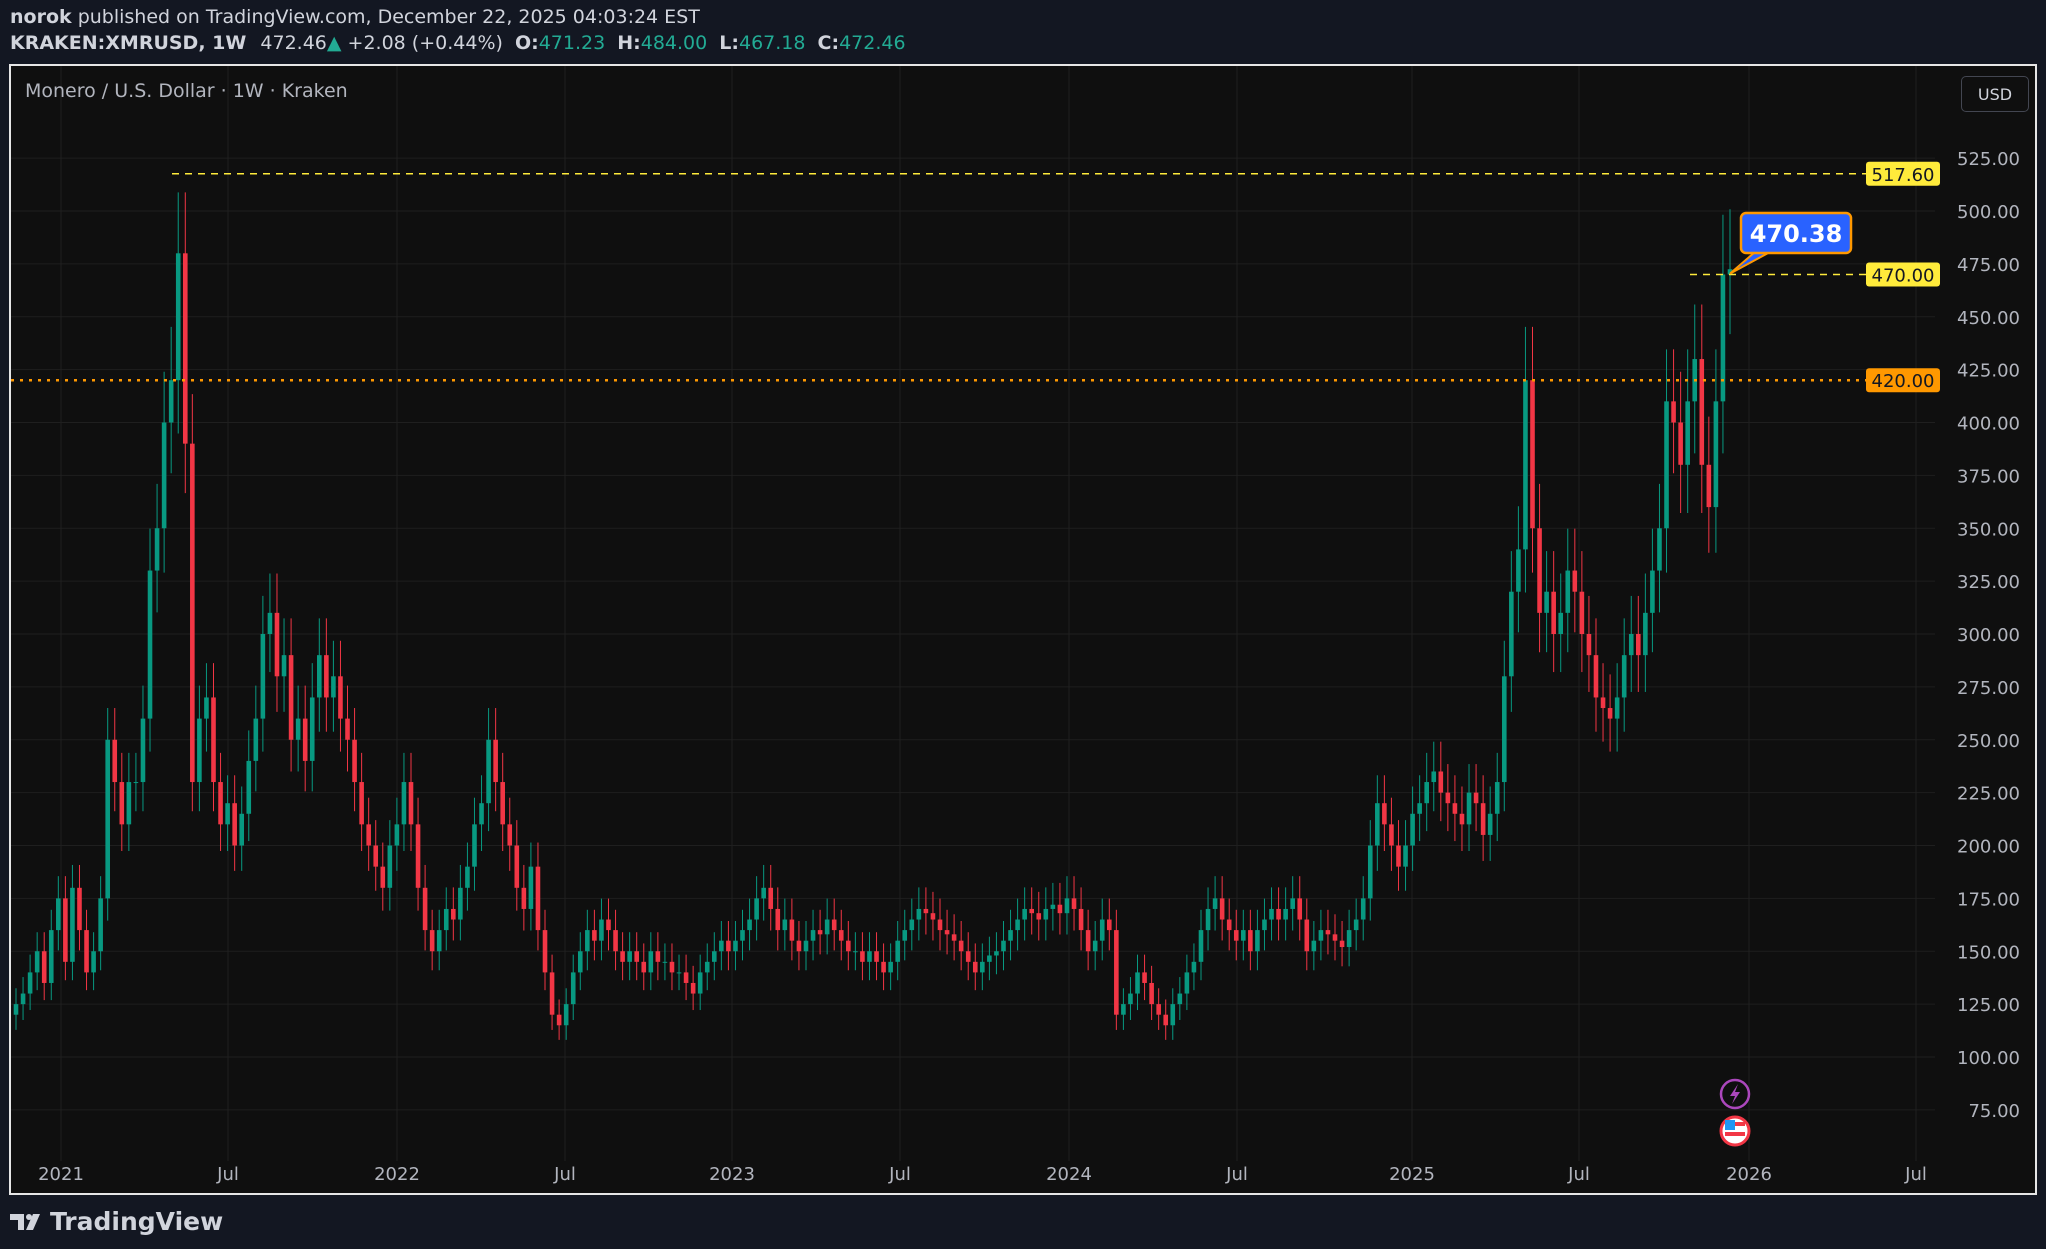  What do you see at coordinates (1988, 899) in the screenshot?
I see `y-tick-label: 175.00` at bounding box center [1988, 899].